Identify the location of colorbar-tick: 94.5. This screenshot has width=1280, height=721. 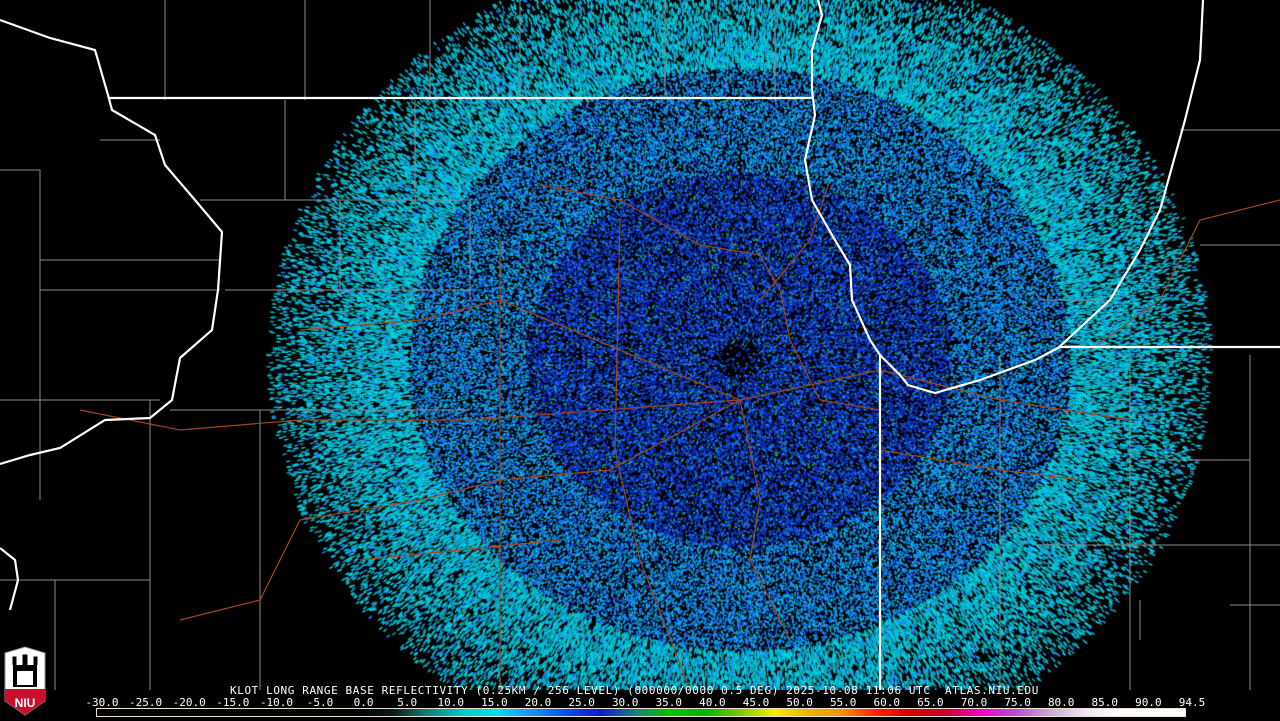
(1192, 702).